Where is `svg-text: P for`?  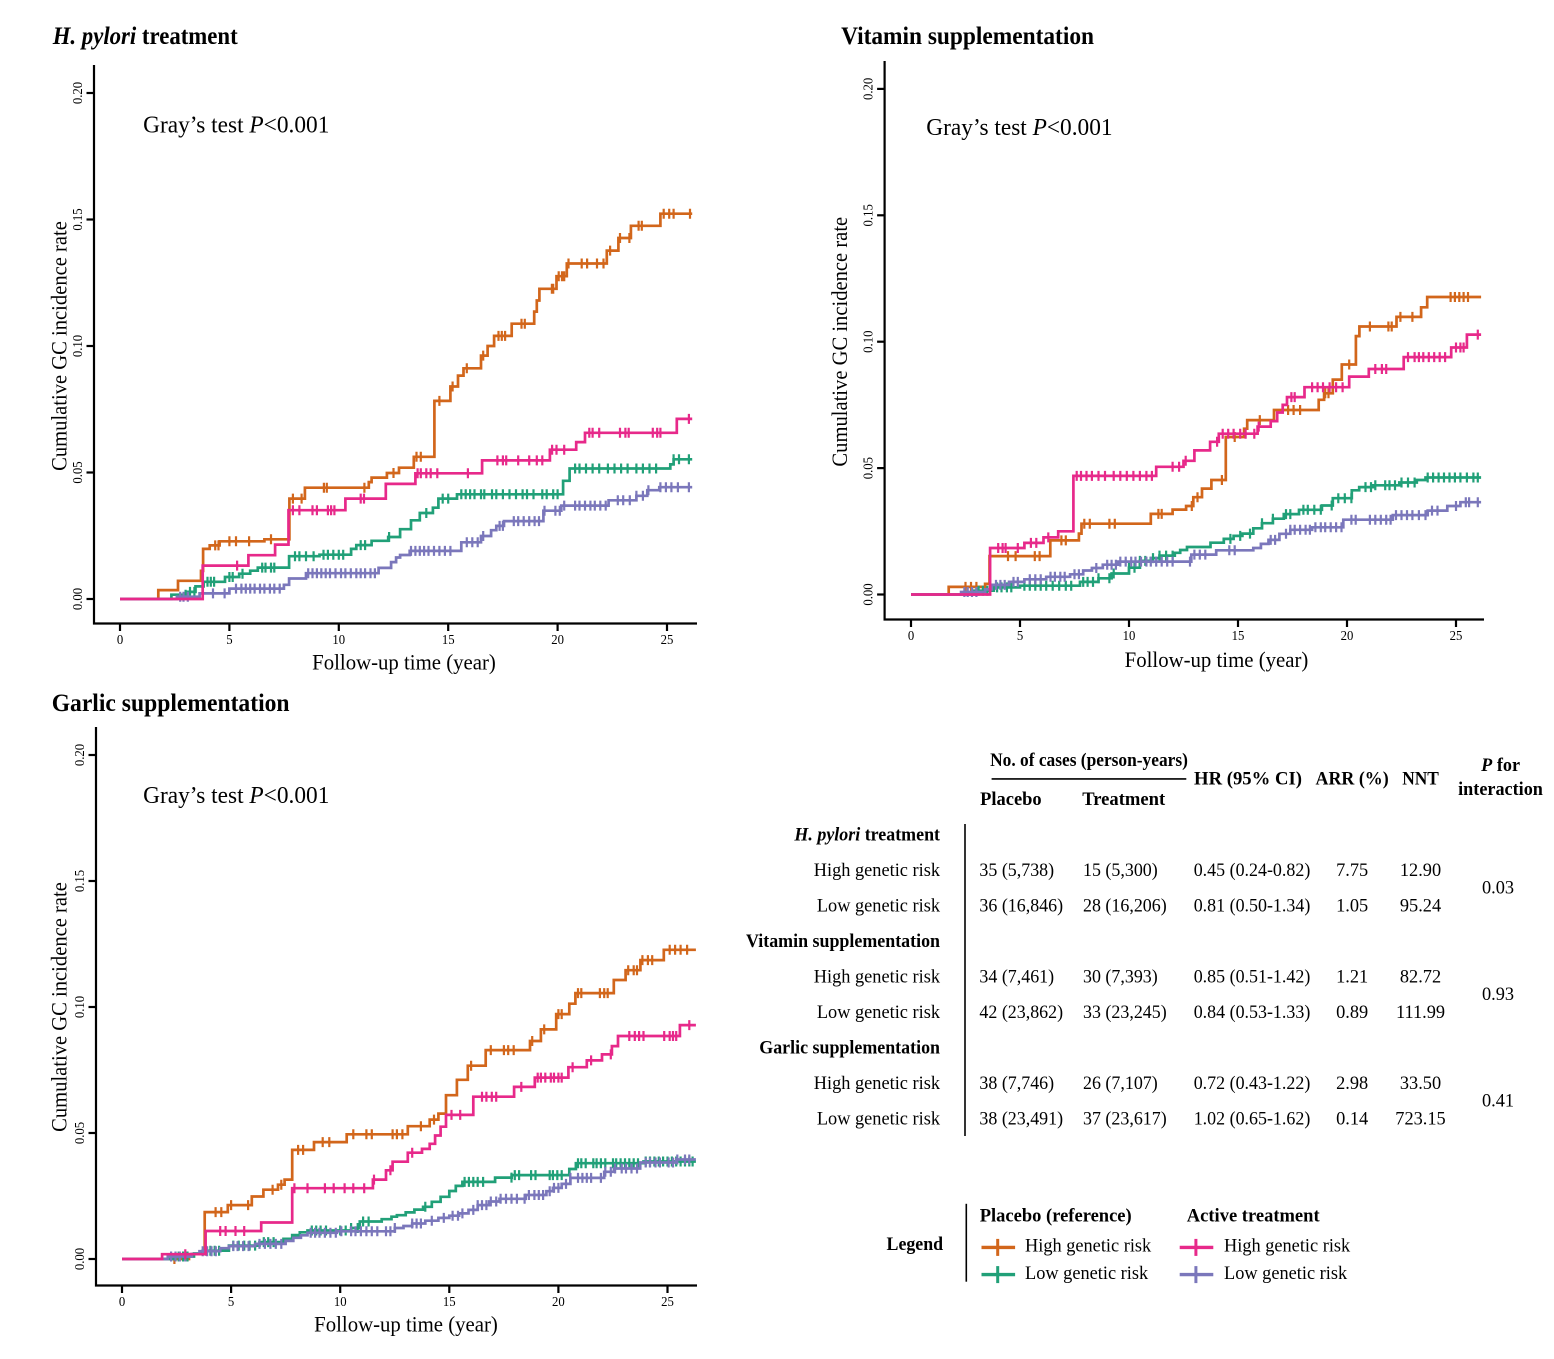 svg-text: P for is located at coordinates (1500, 766).